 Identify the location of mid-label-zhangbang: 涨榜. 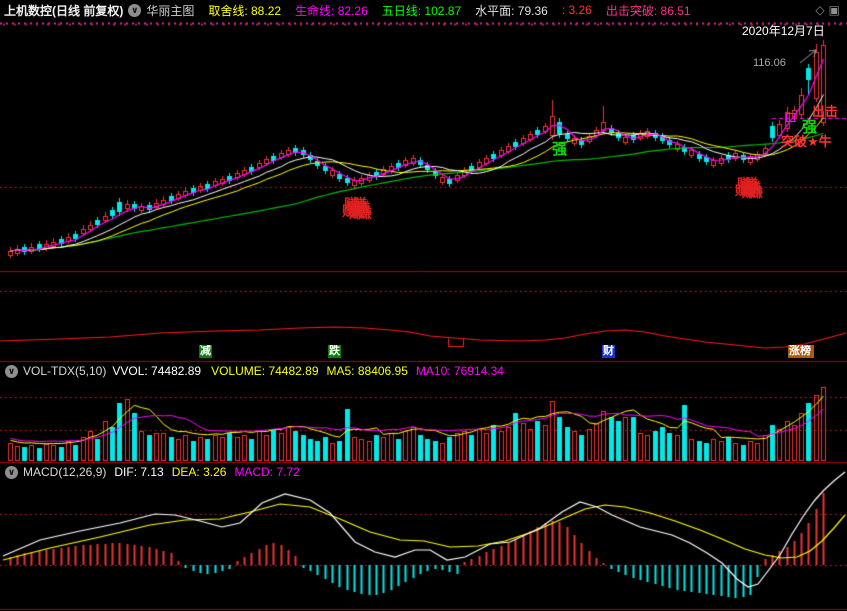
(801, 351).